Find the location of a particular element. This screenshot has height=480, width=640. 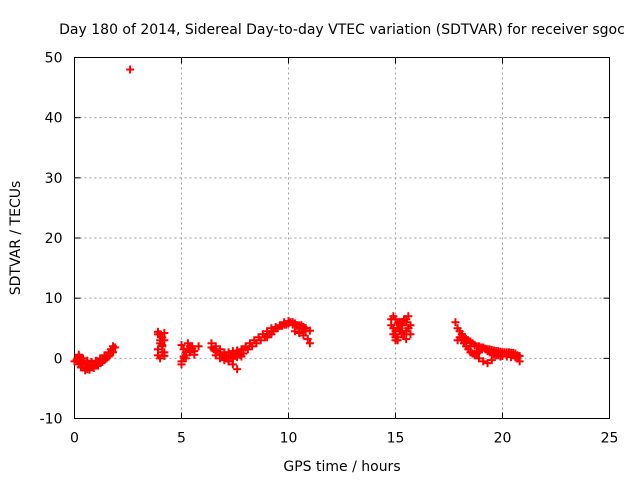

x-tick-label: 10 is located at coordinates (289, 439).